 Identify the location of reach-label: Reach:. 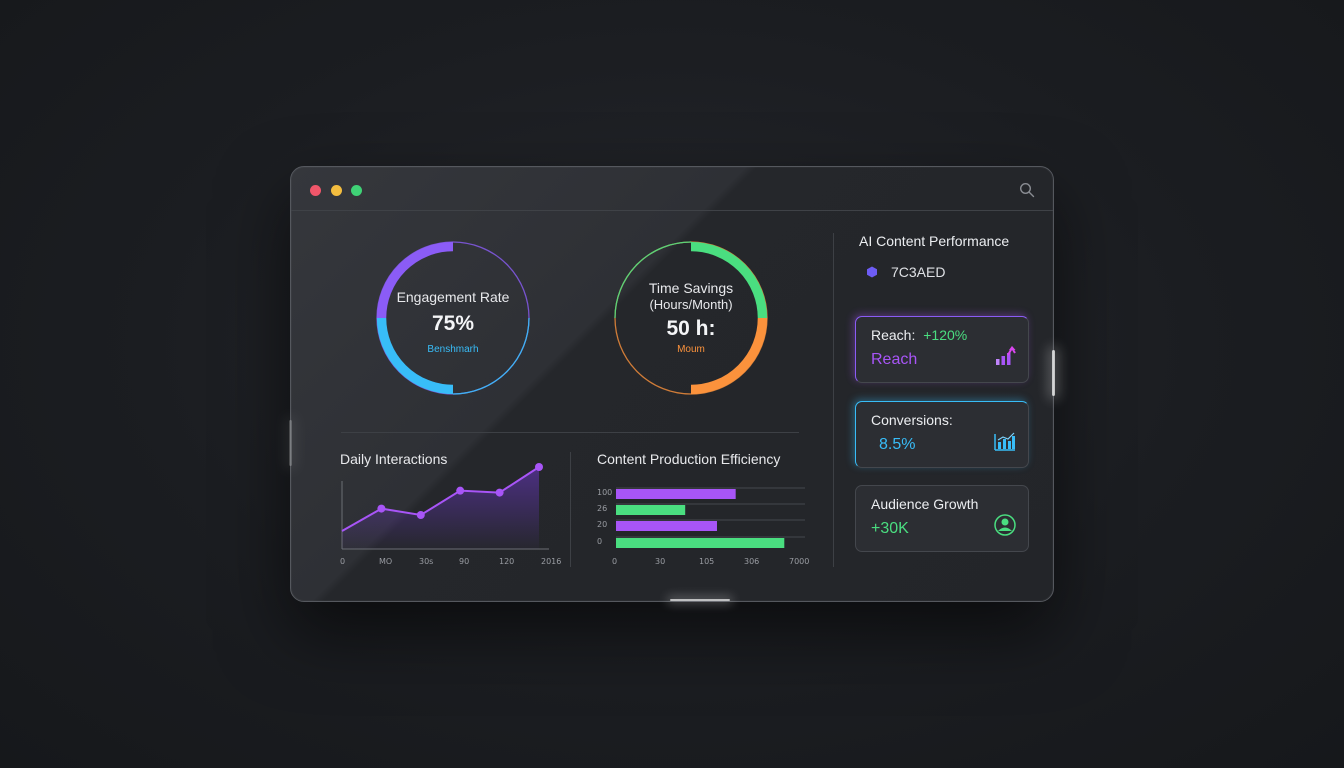
(893, 335).